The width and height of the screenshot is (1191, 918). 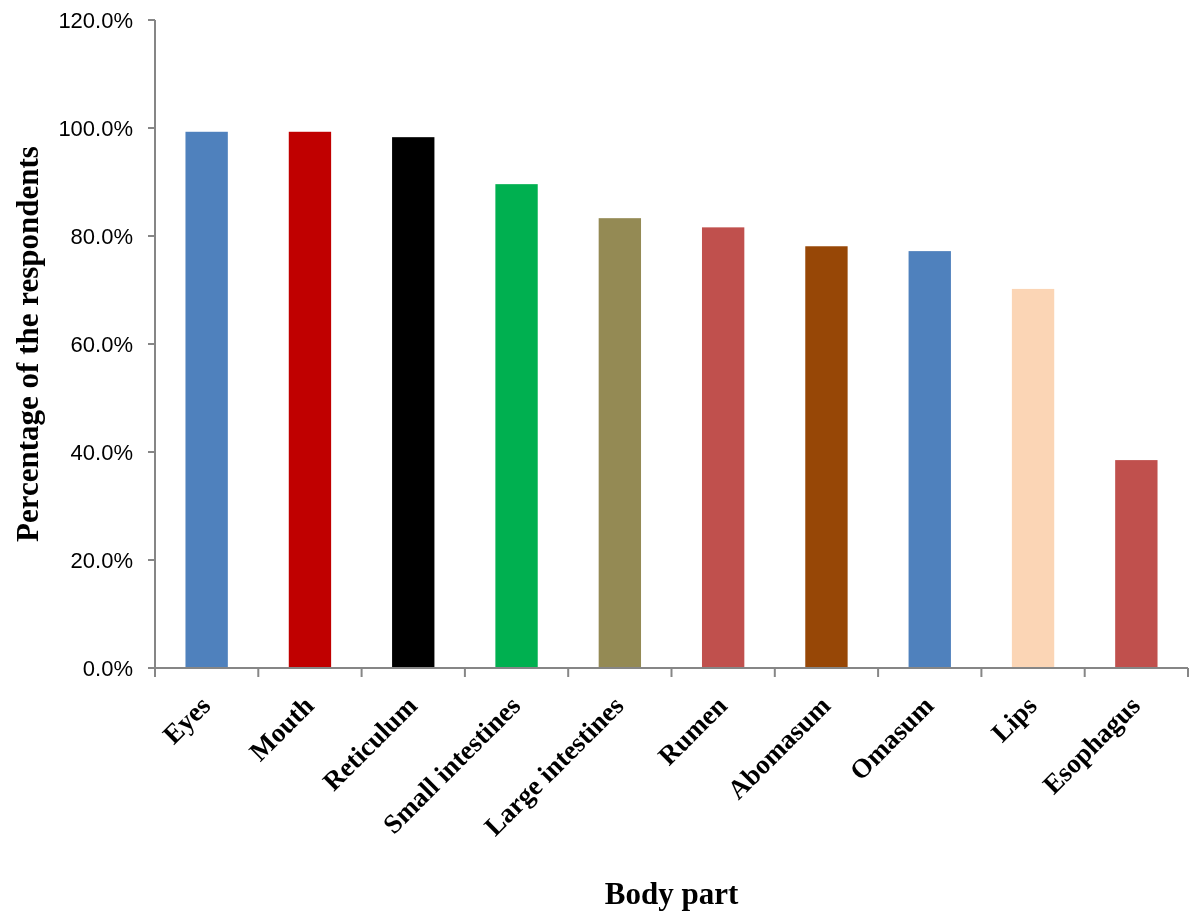 What do you see at coordinates (95, 20) in the screenshot?
I see `y-tick-label: 120.0%` at bounding box center [95, 20].